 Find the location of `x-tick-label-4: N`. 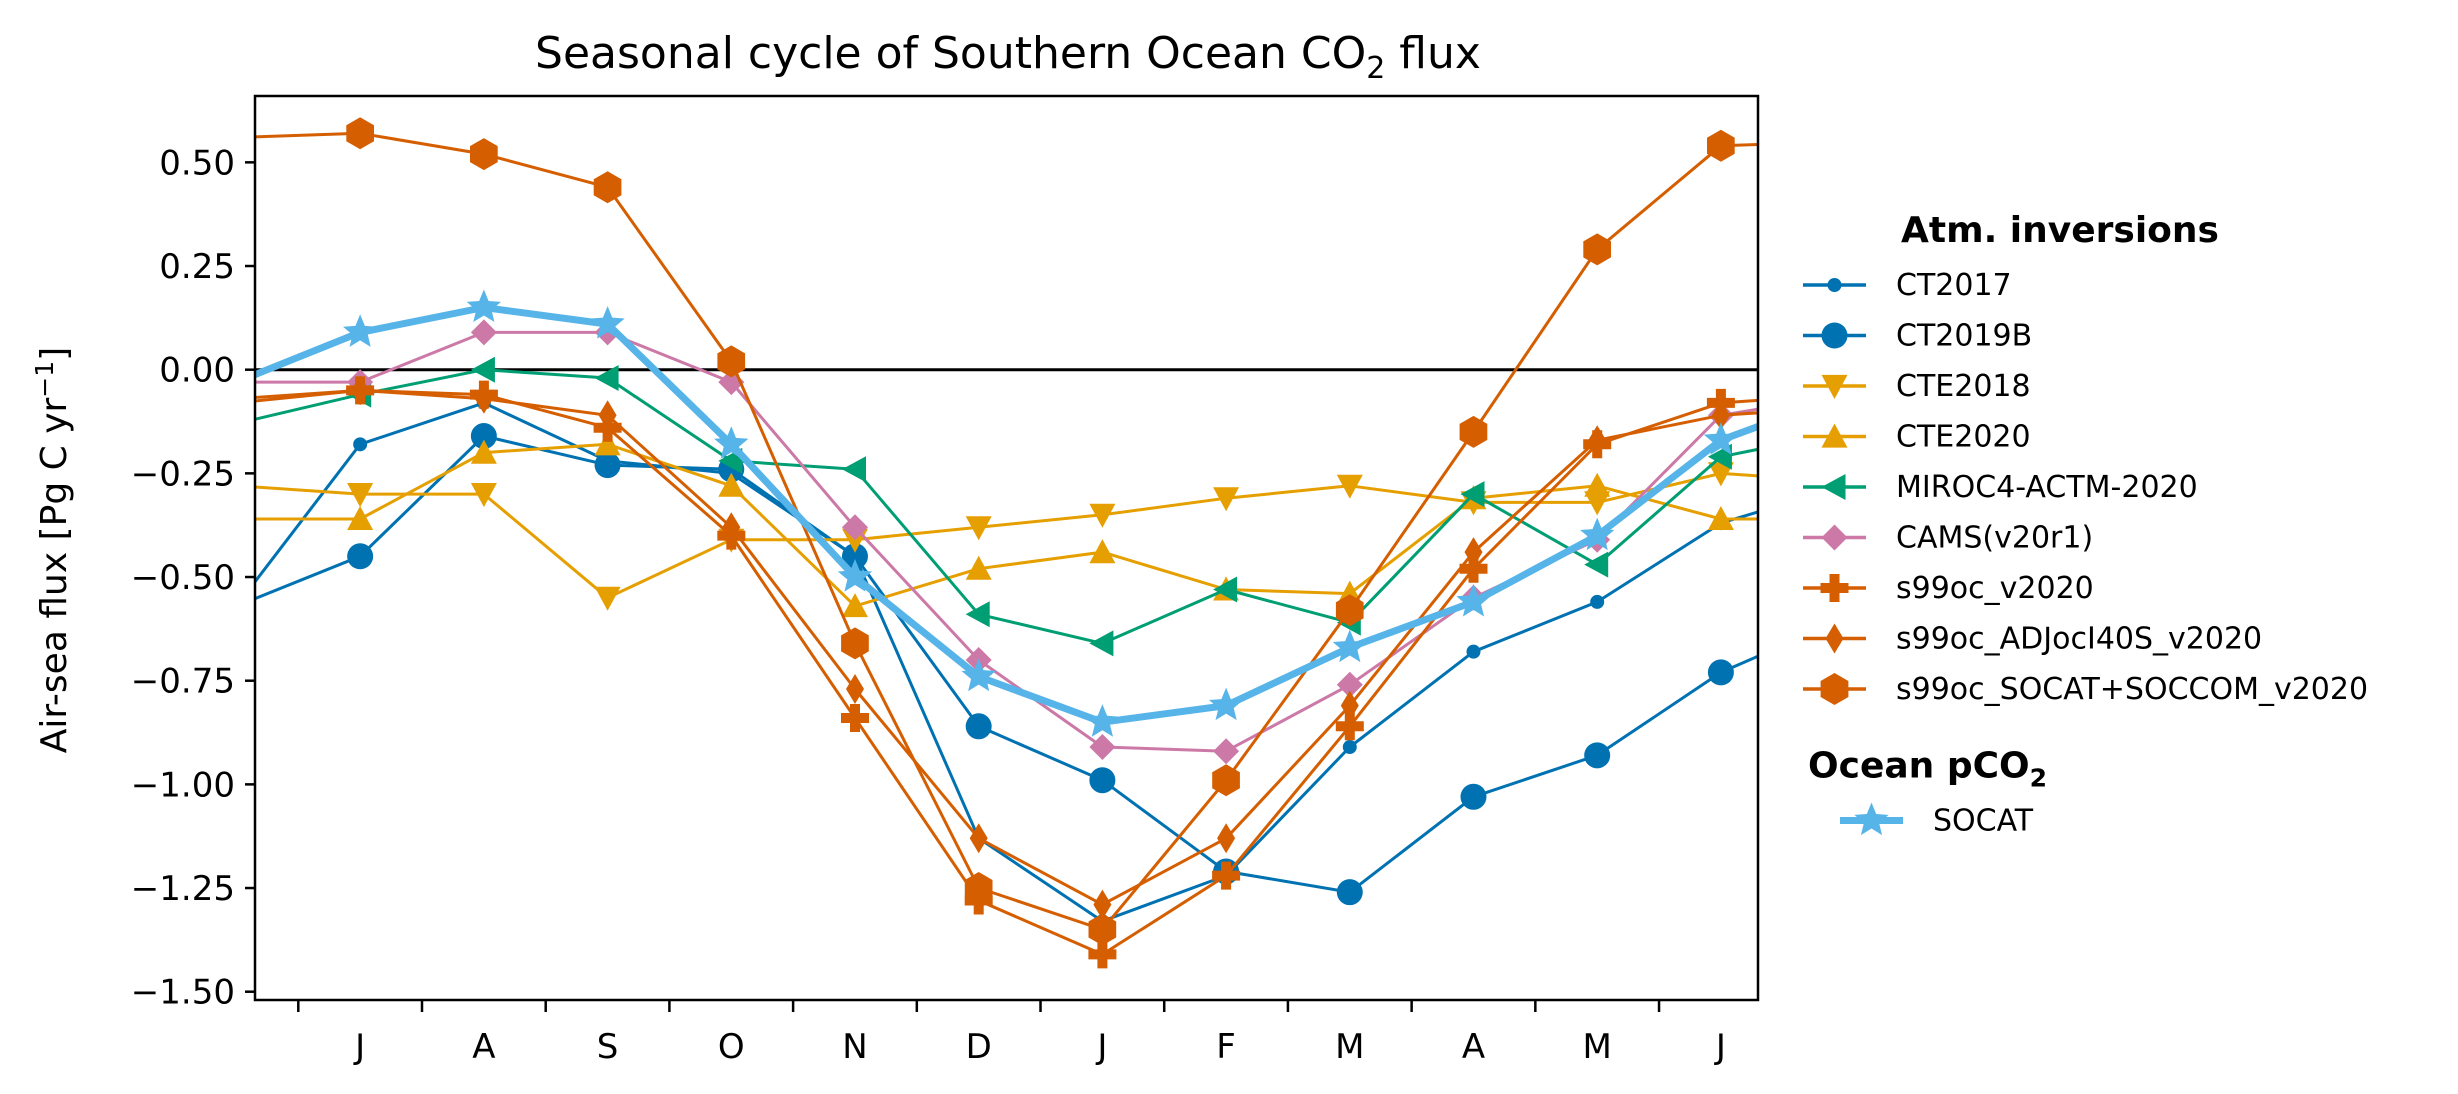

x-tick-label-4: N is located at coordinates (854, 1047).